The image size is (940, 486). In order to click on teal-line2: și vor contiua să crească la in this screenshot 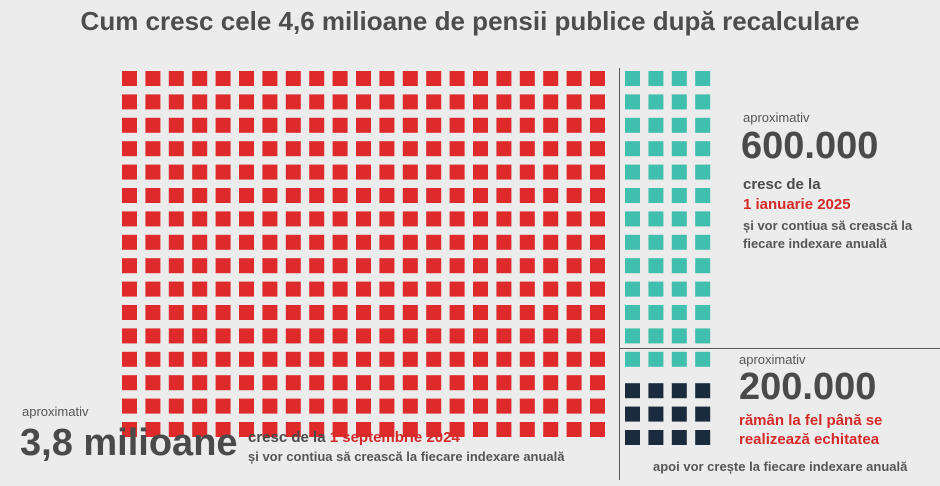, I will do `click(828, 225)`.